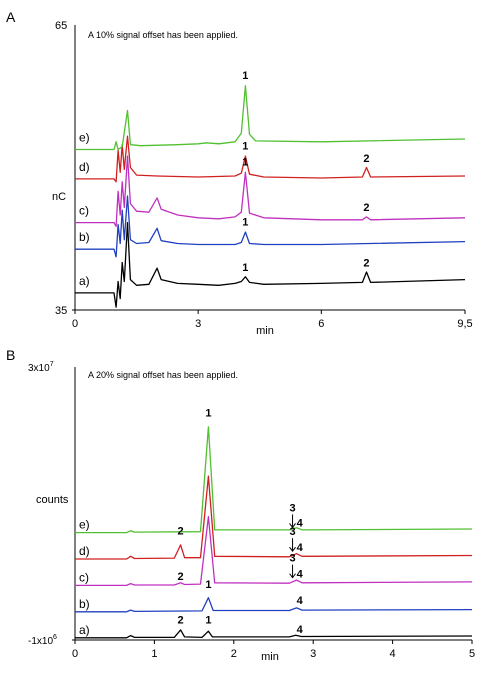 The height and width of the screenshot is (675, 500). What do you see at coordinates (61, 26) in the screenshot?
I see `panel-a-y-tick-label: 65` at bounding box center [61, 26].